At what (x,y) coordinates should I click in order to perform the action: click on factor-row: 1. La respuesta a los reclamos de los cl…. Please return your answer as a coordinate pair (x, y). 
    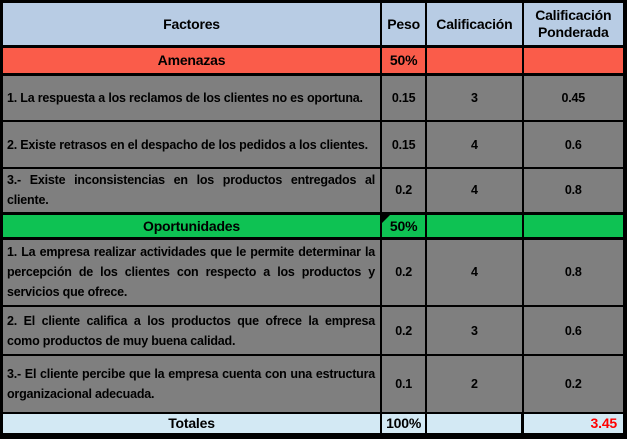
    Looking at the image, I should click on (313, 98).